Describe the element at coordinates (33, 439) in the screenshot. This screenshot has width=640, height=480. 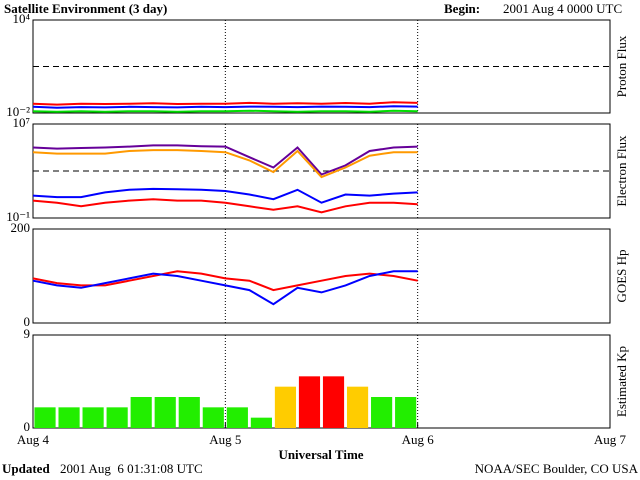
I see `x-tick-label: Aug 4` at that location.